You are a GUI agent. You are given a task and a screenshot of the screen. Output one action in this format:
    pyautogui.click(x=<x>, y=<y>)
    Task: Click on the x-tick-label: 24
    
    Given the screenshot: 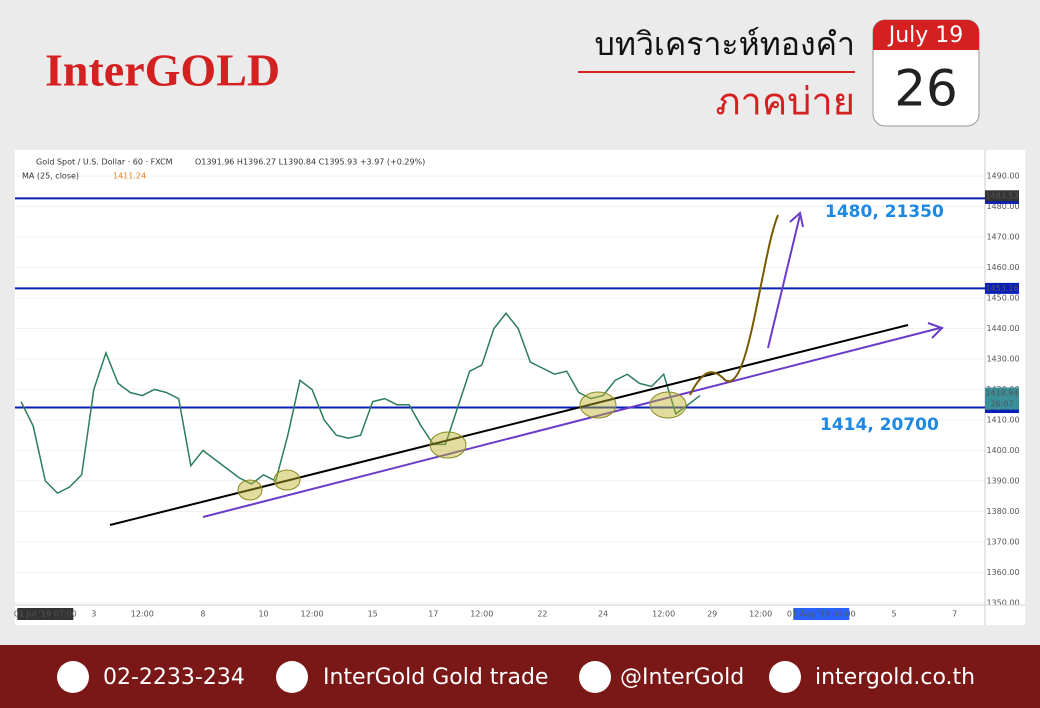 What is the action you would take?
    pyautogui.click(x=603, y=614)
    